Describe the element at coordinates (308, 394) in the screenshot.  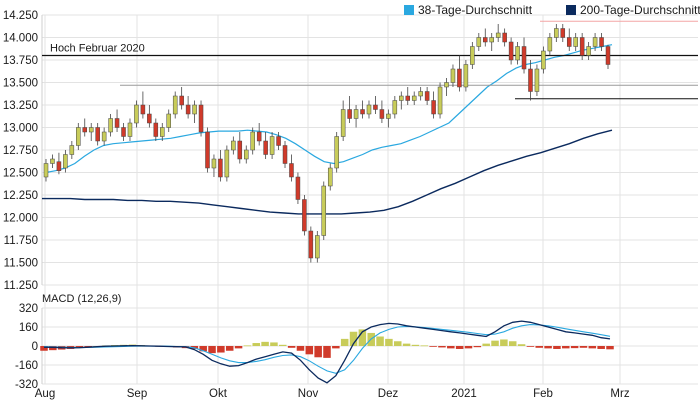
I see `x-tick-label: Nov` at that location.